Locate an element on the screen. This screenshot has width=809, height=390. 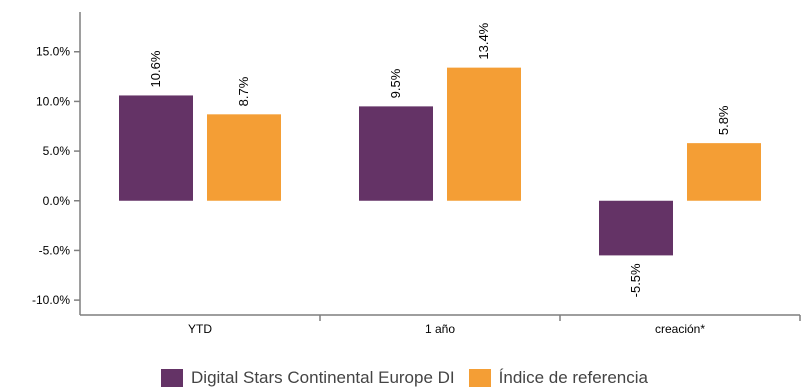
legend-swatch-fund is located at coordinates (172, 378).